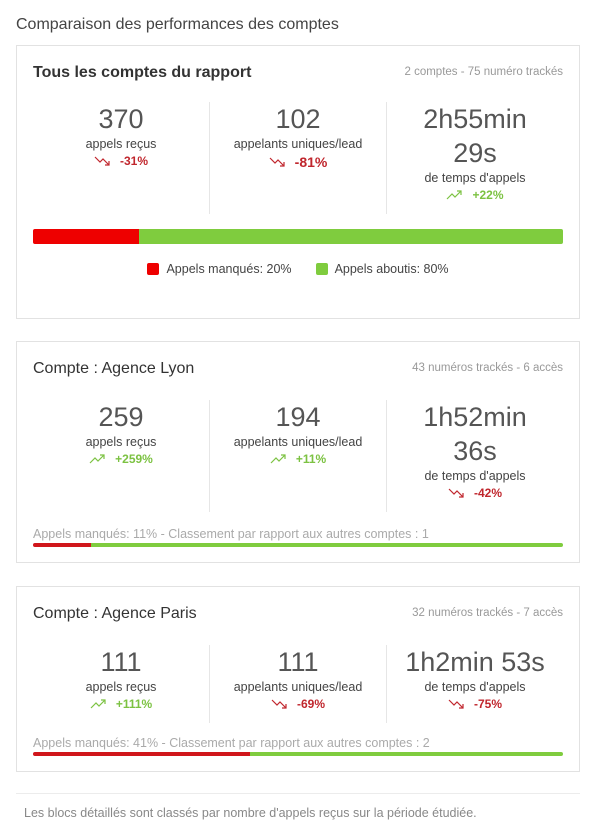 The image size is (595, 834). I want to click on account-card-meta: 43 numéros trackés - 6 accès, so click(487, 368).